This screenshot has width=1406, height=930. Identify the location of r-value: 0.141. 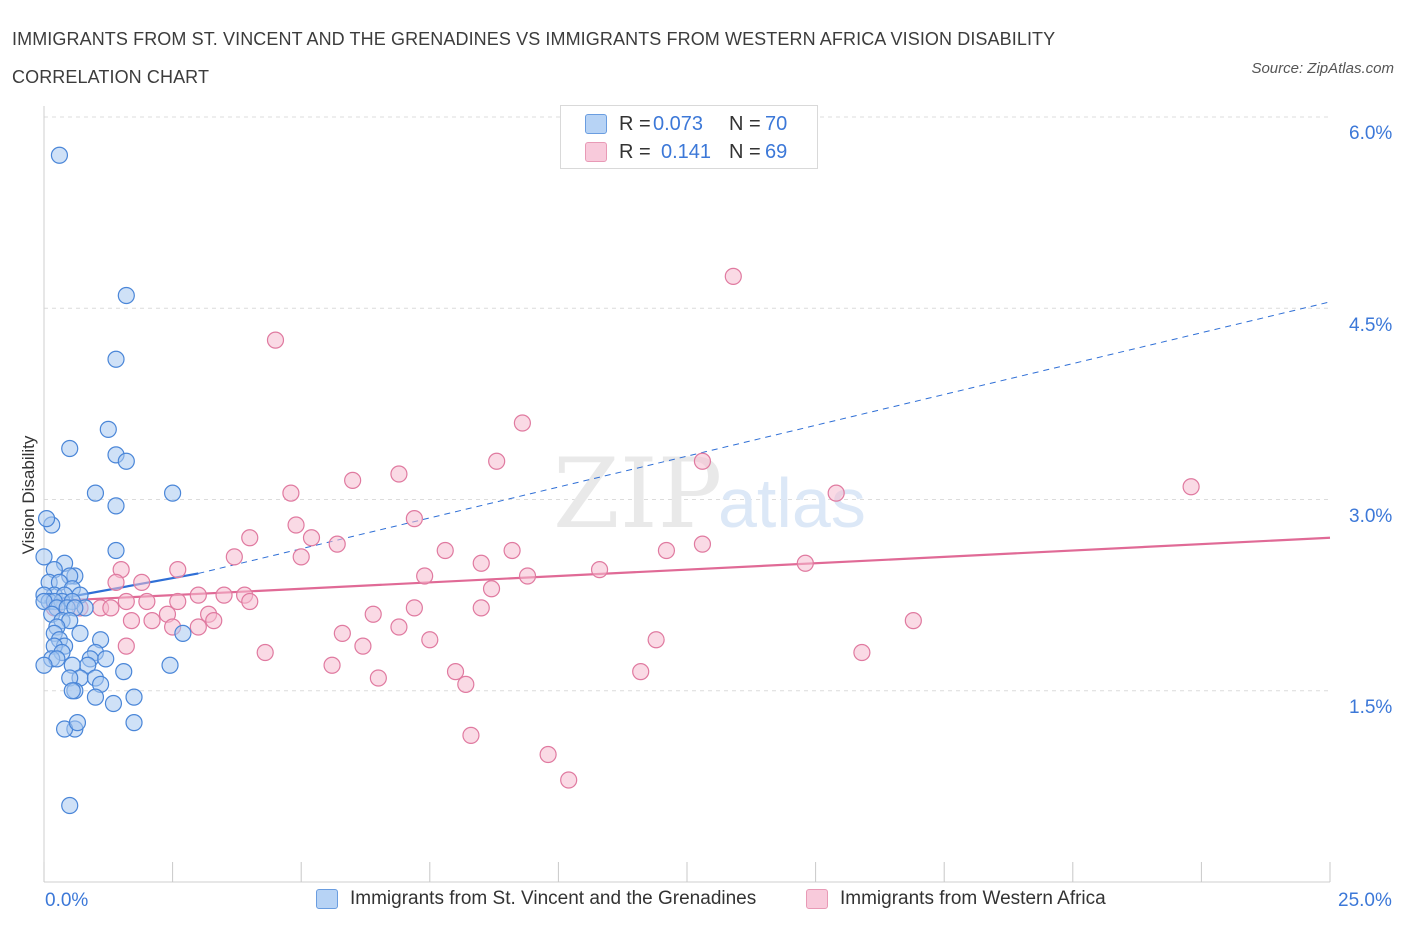
(686, 151).